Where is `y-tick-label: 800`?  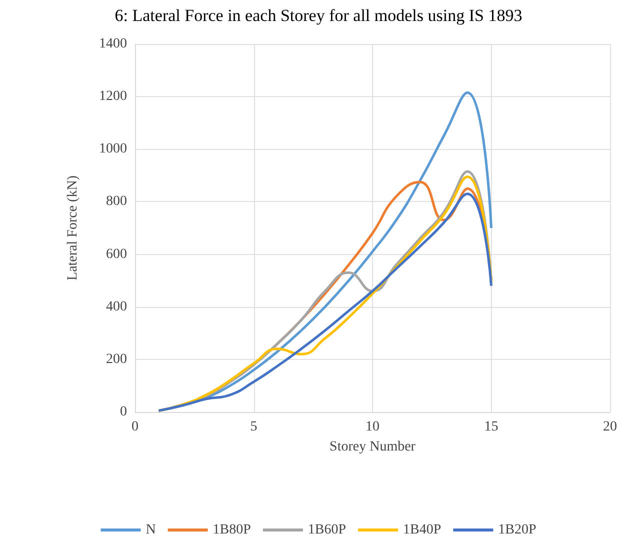
y-tick-label: 800 is located at coordinates (116, 202).